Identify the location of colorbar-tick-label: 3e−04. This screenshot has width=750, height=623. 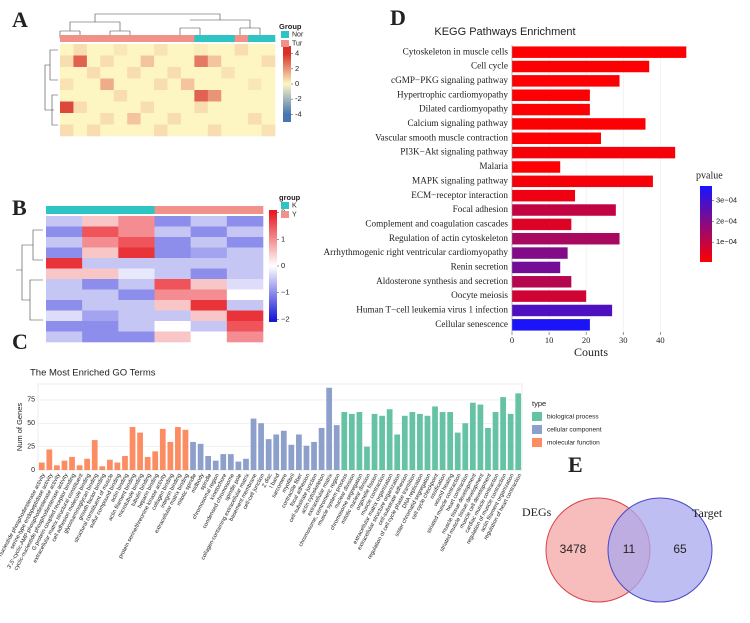
(726, 200).